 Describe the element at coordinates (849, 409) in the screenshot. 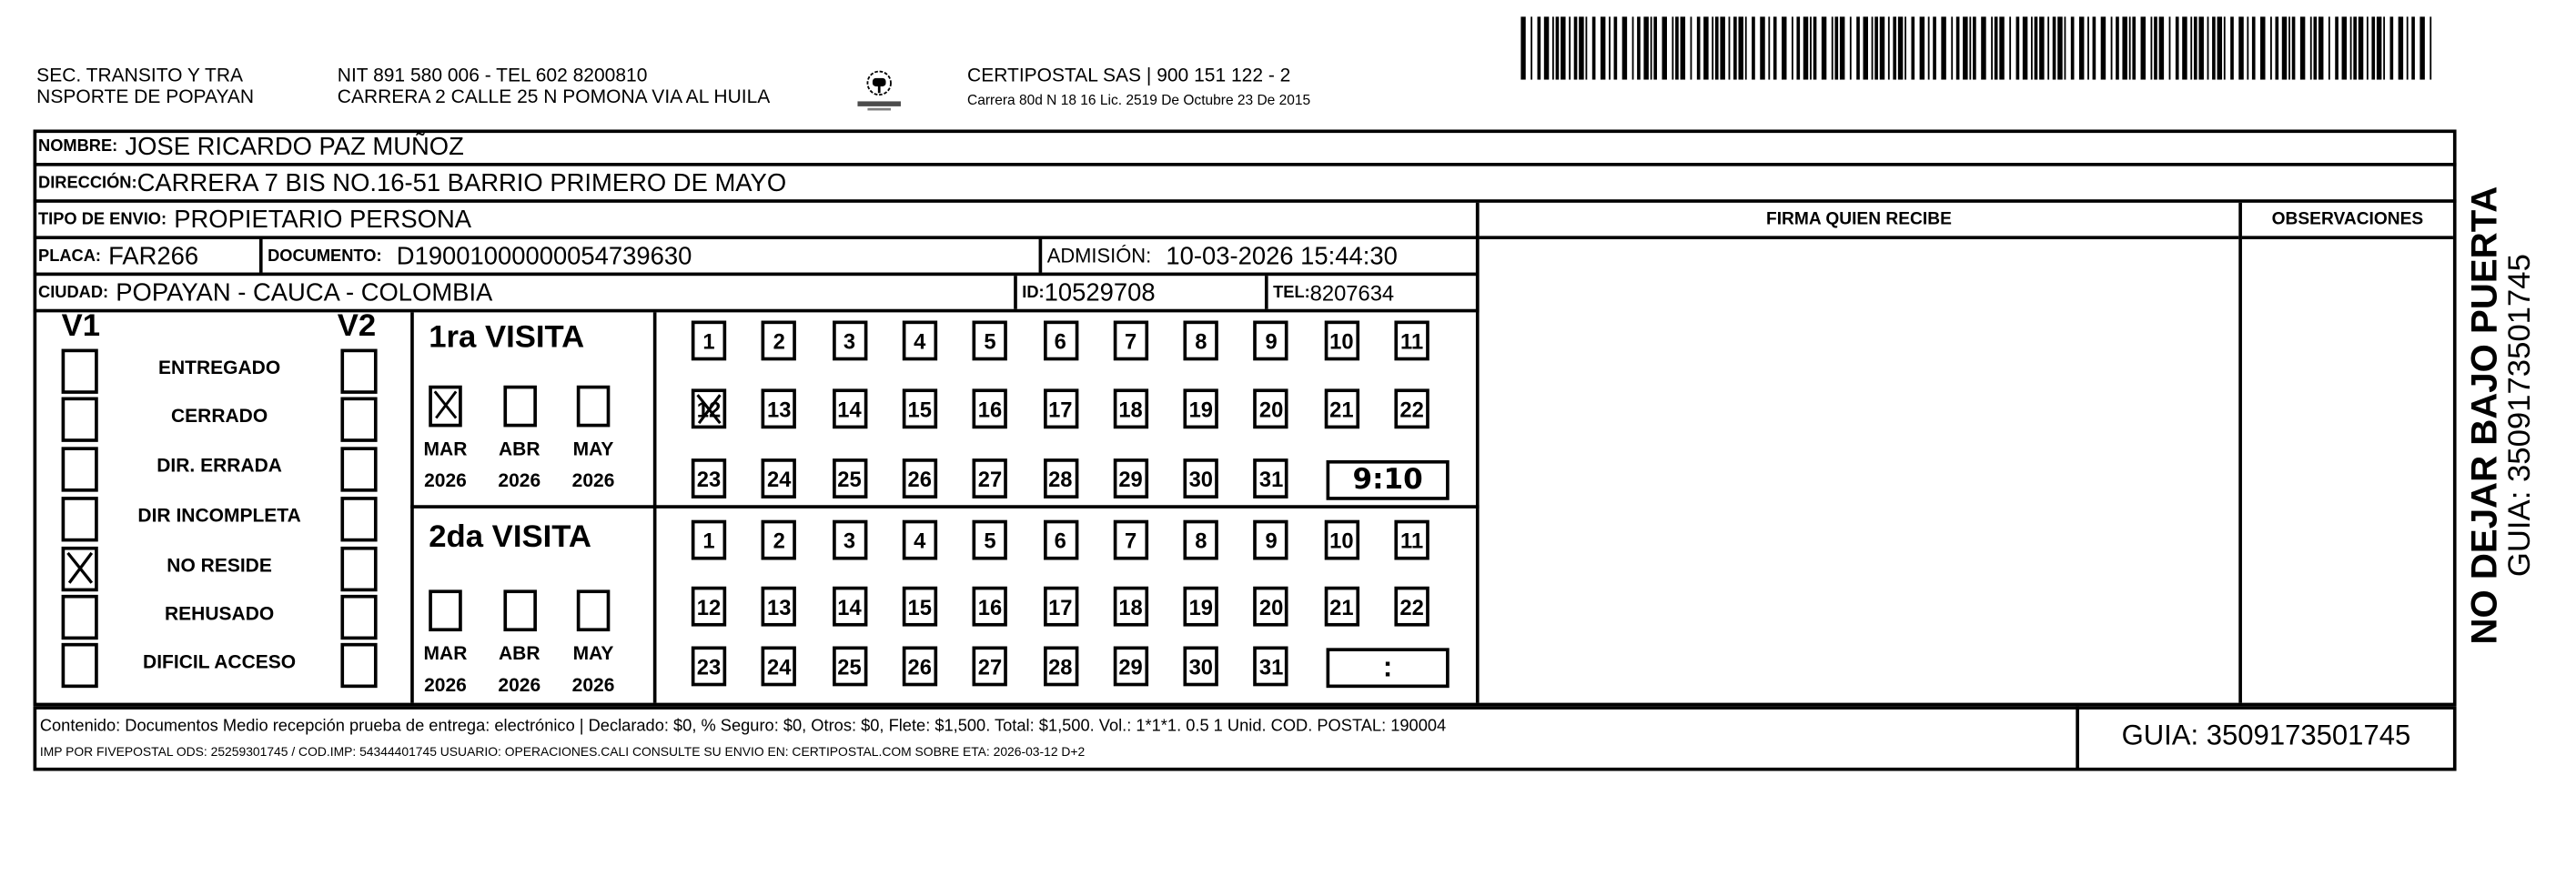

I see `visit-1-day-box: 14` at that location.